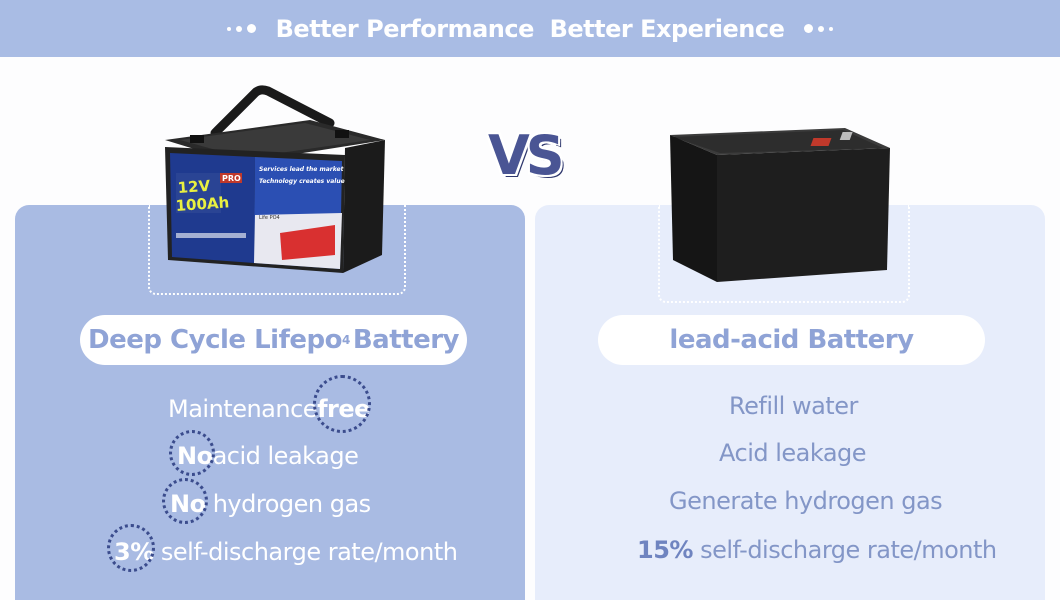  I want to click on lifepo4-feature-3: No hydrogen gas, so click(266, 501).